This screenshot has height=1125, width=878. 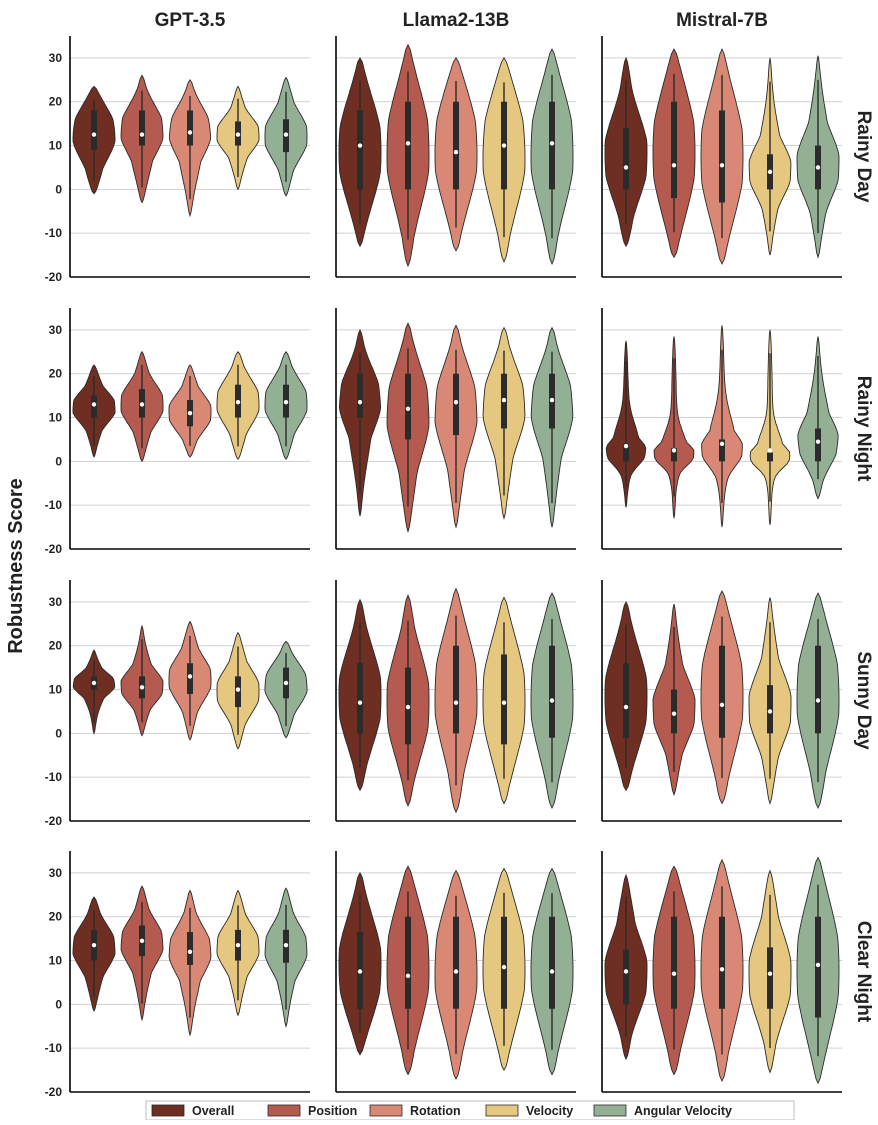 I want to click on legend-label-rotation: Rotation, so click(x=435, y=1111).